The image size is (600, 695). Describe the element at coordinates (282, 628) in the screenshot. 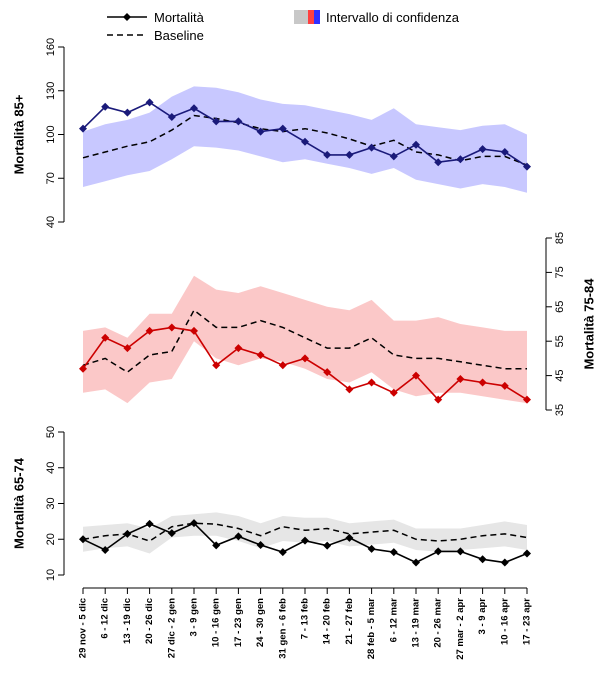

I see `x-tick-label: 31 gen - 6 feb` at that location.